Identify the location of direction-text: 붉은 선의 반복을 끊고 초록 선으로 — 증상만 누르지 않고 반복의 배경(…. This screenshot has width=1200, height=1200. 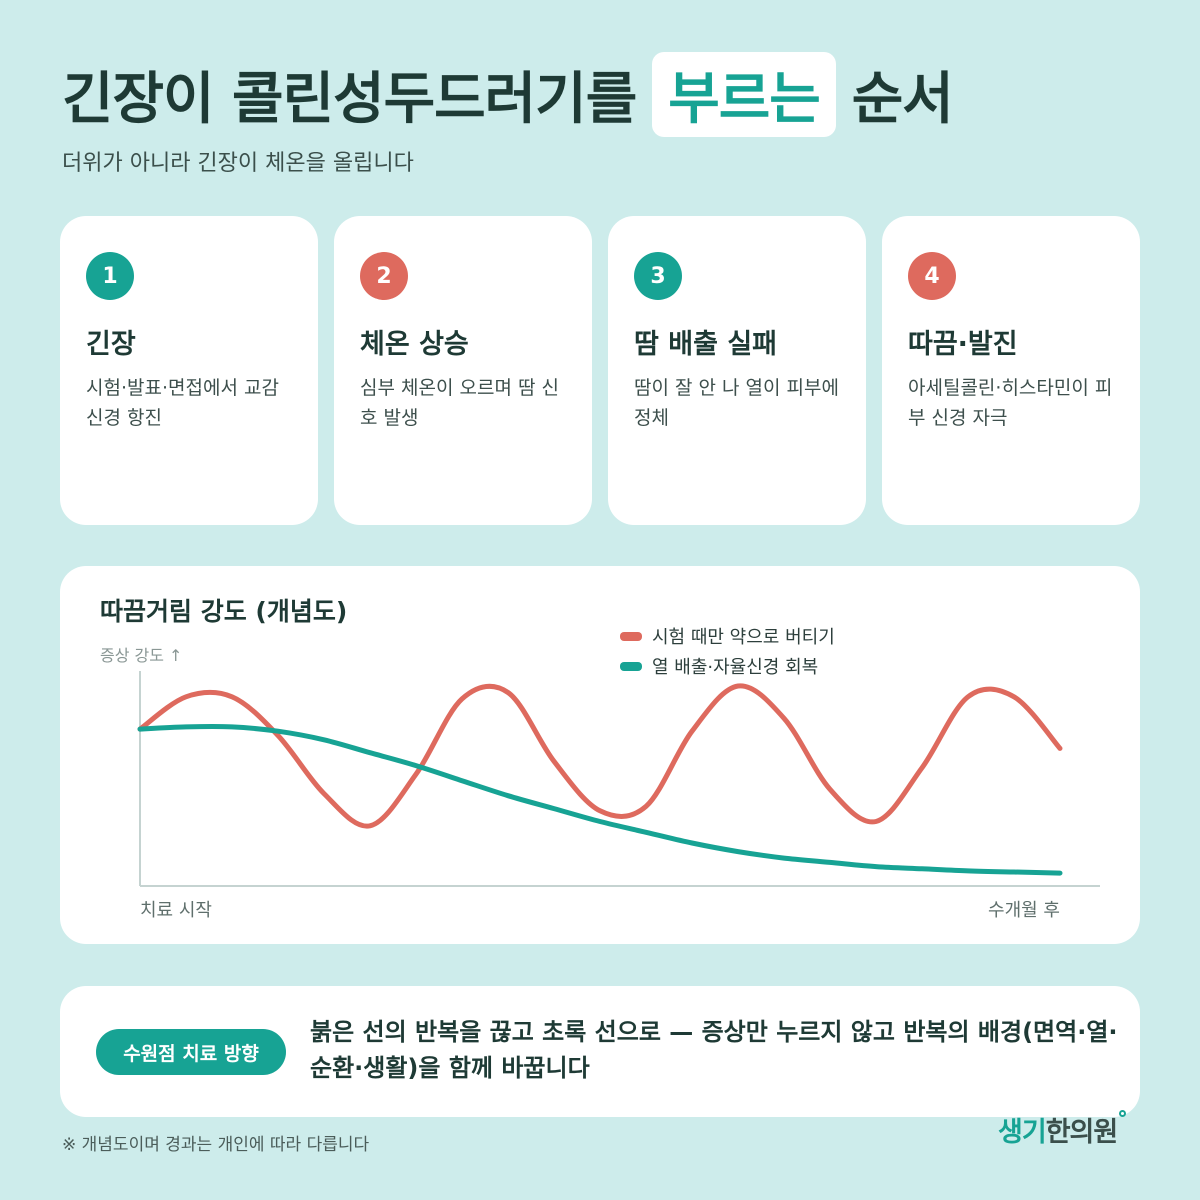
(714, 1050).